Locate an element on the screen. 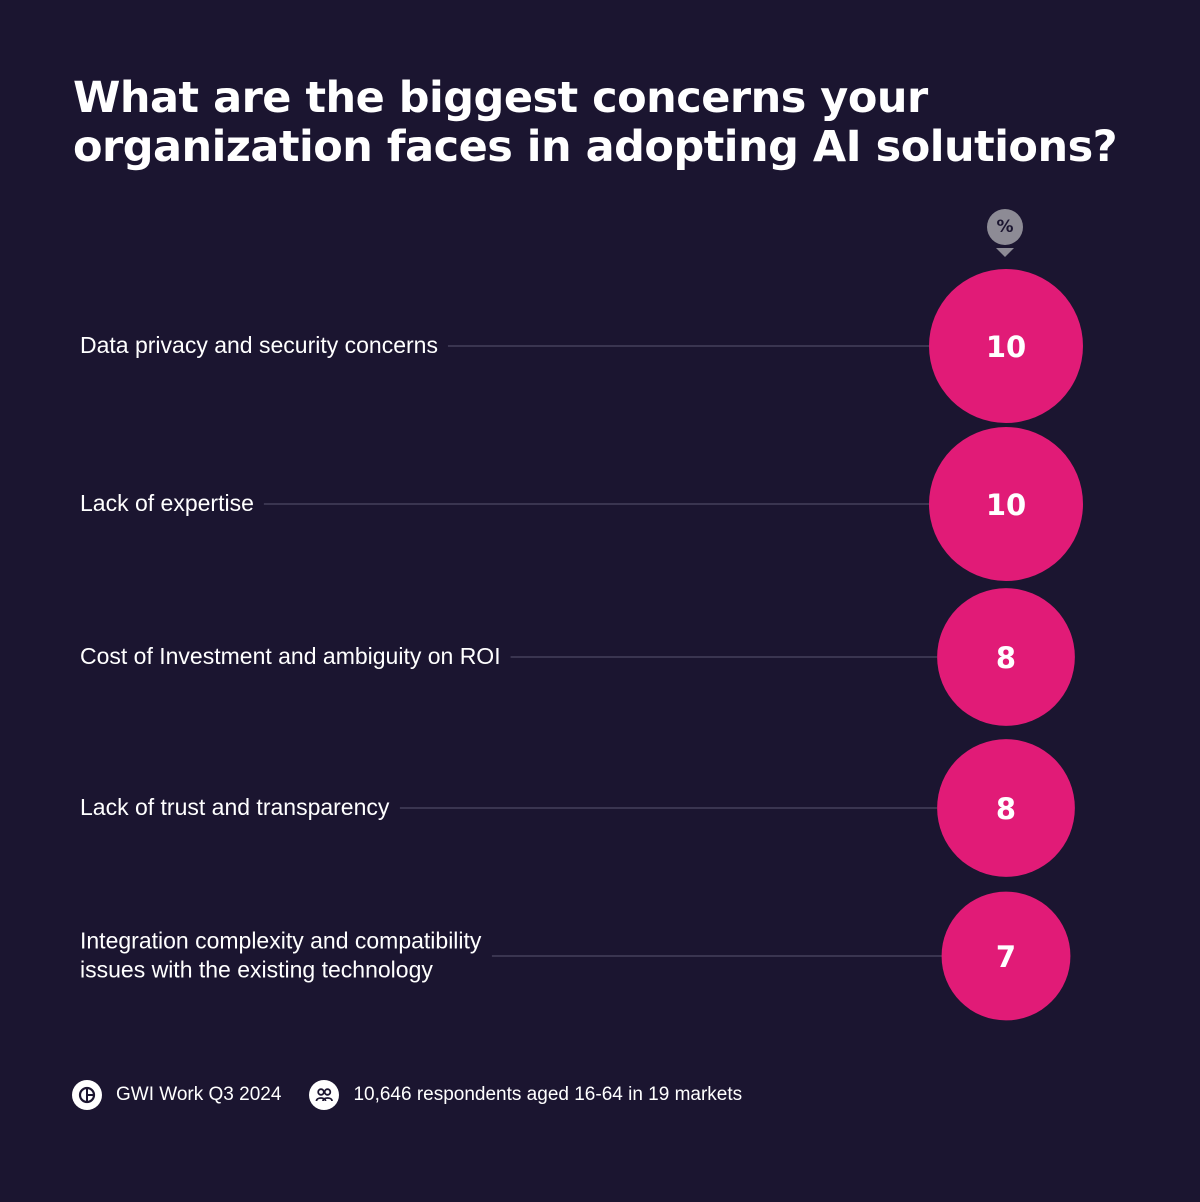 The height and width of the screenshot is (1202, 1200). category-label: Cost of Investment and ambiguity on ROI is located at coordinates (290, 656).